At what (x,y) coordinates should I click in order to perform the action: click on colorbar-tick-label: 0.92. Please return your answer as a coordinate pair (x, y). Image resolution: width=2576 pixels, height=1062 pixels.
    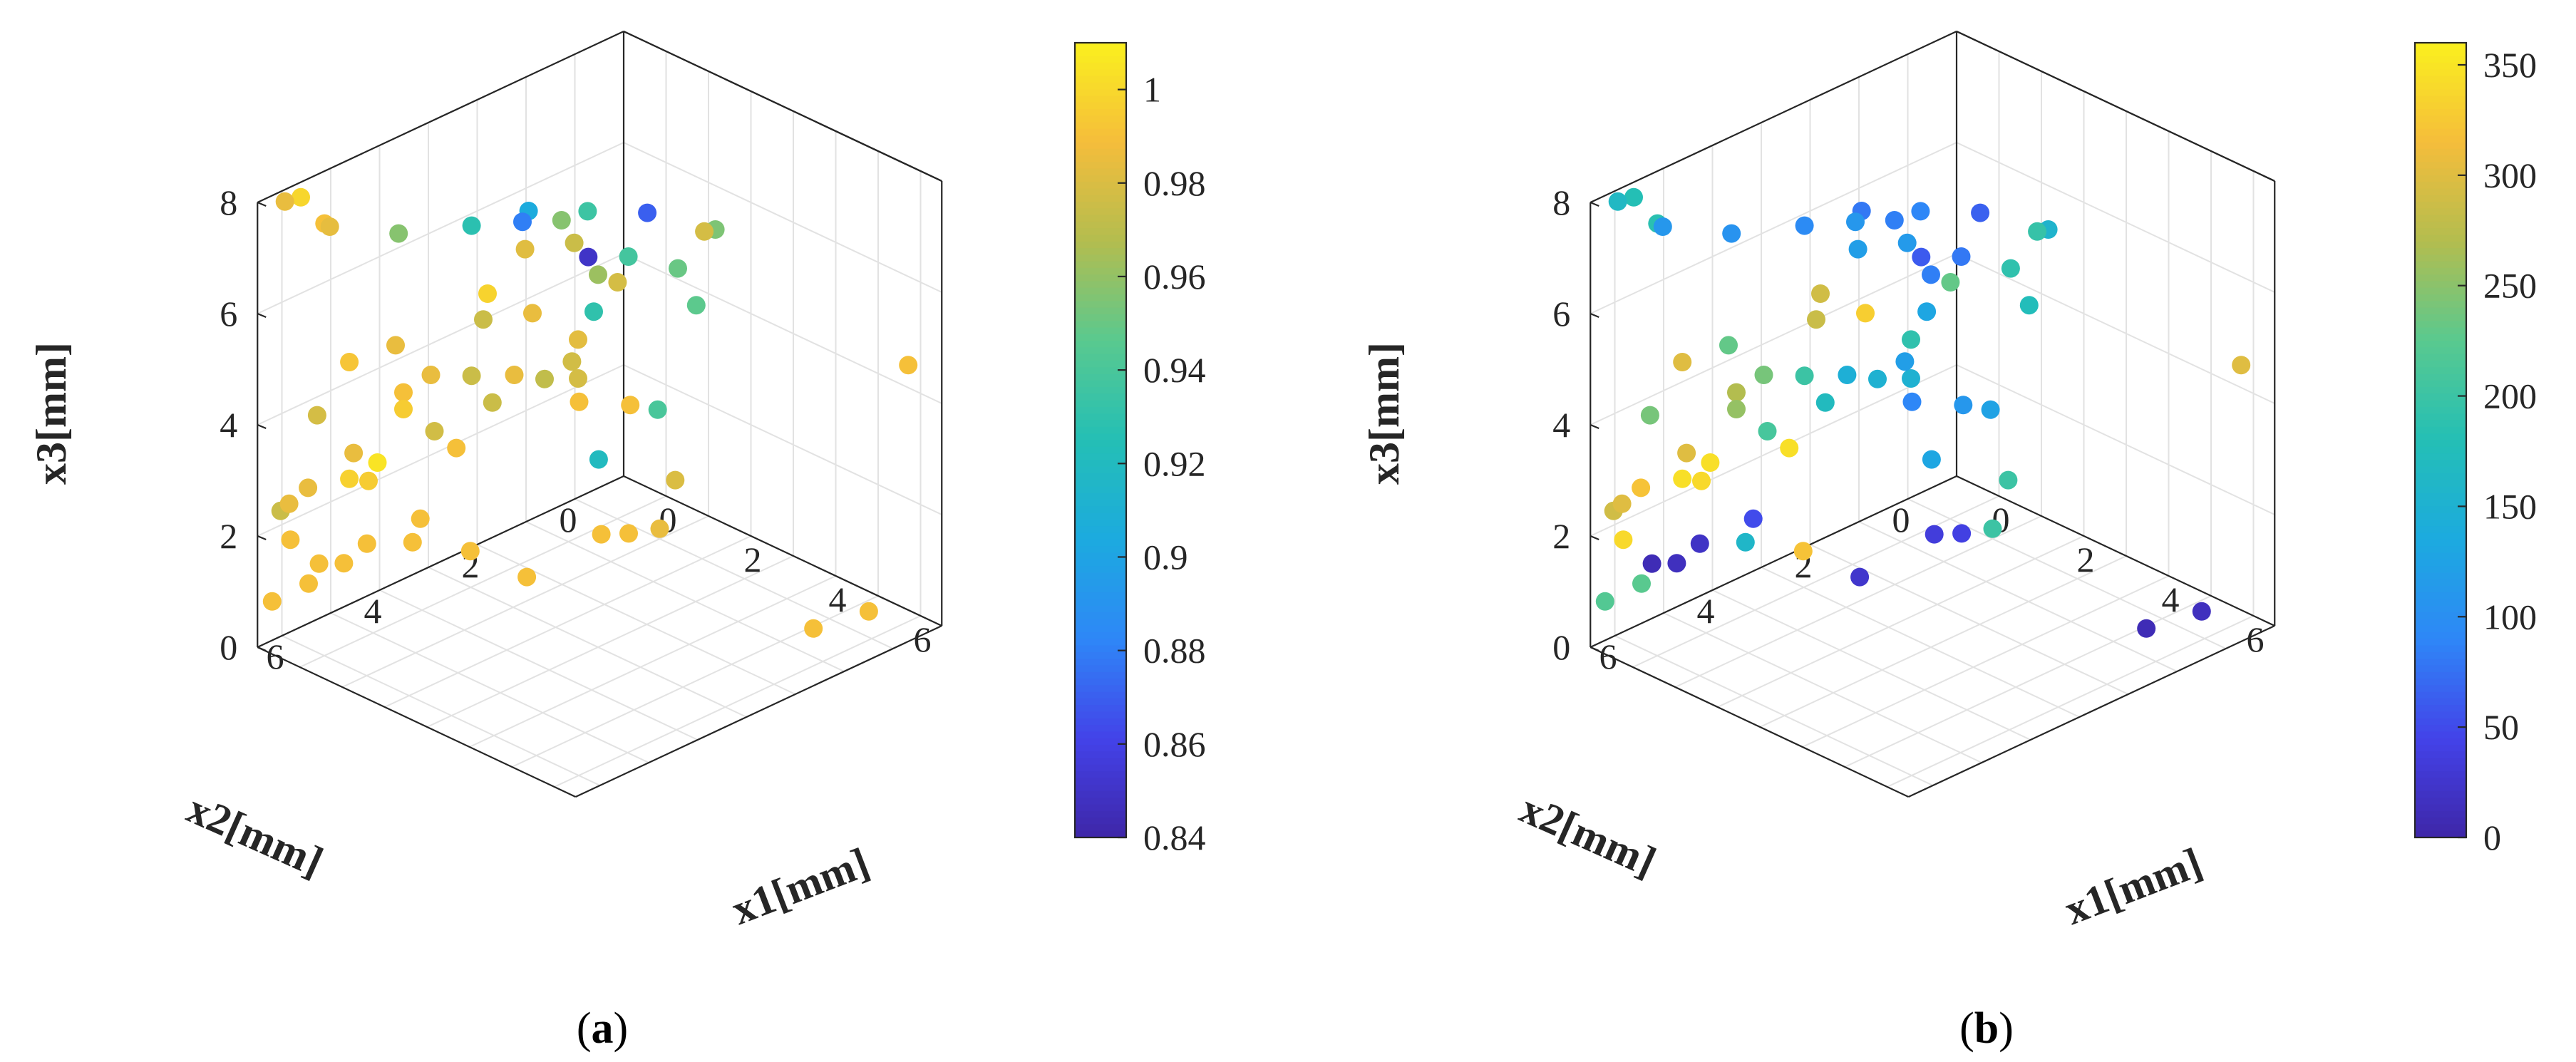
    Looking at the image, I should click on (1174, 463).